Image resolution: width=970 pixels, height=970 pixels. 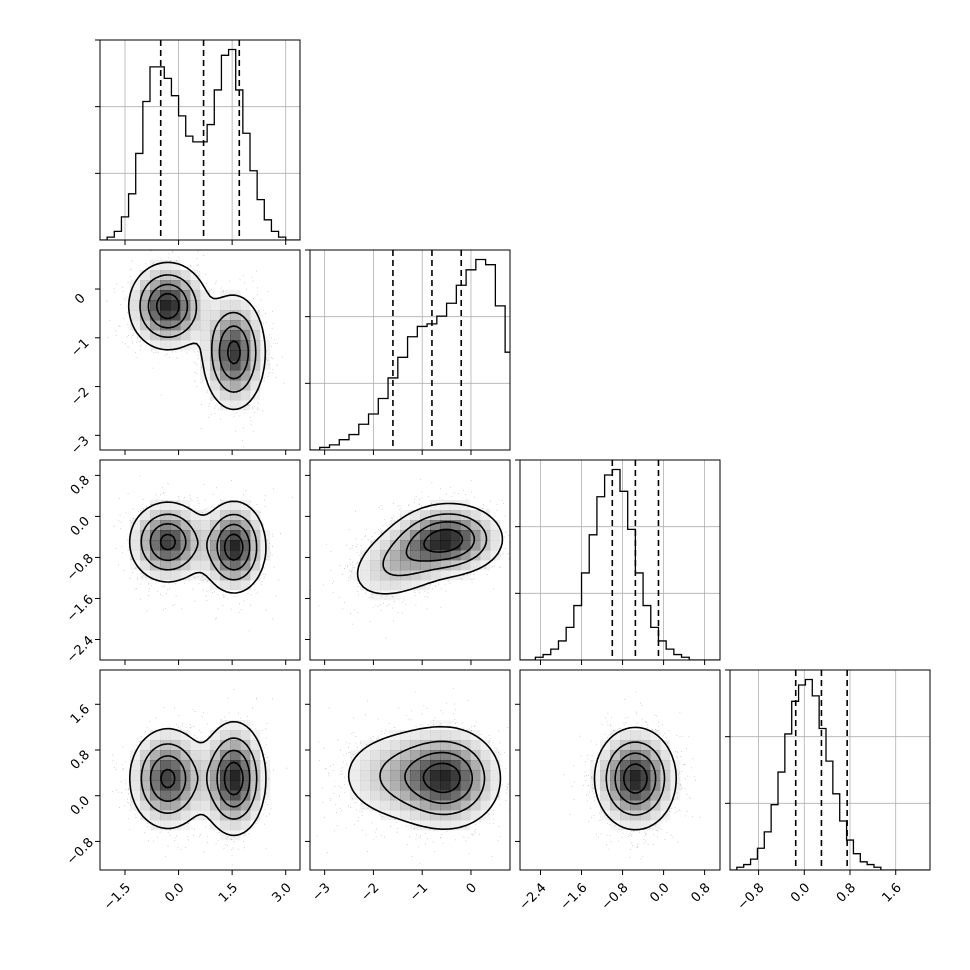 What do you see at coordinates (410, 559) in the screenshot?
I see `density-layer` at bounding box center [410, 559].